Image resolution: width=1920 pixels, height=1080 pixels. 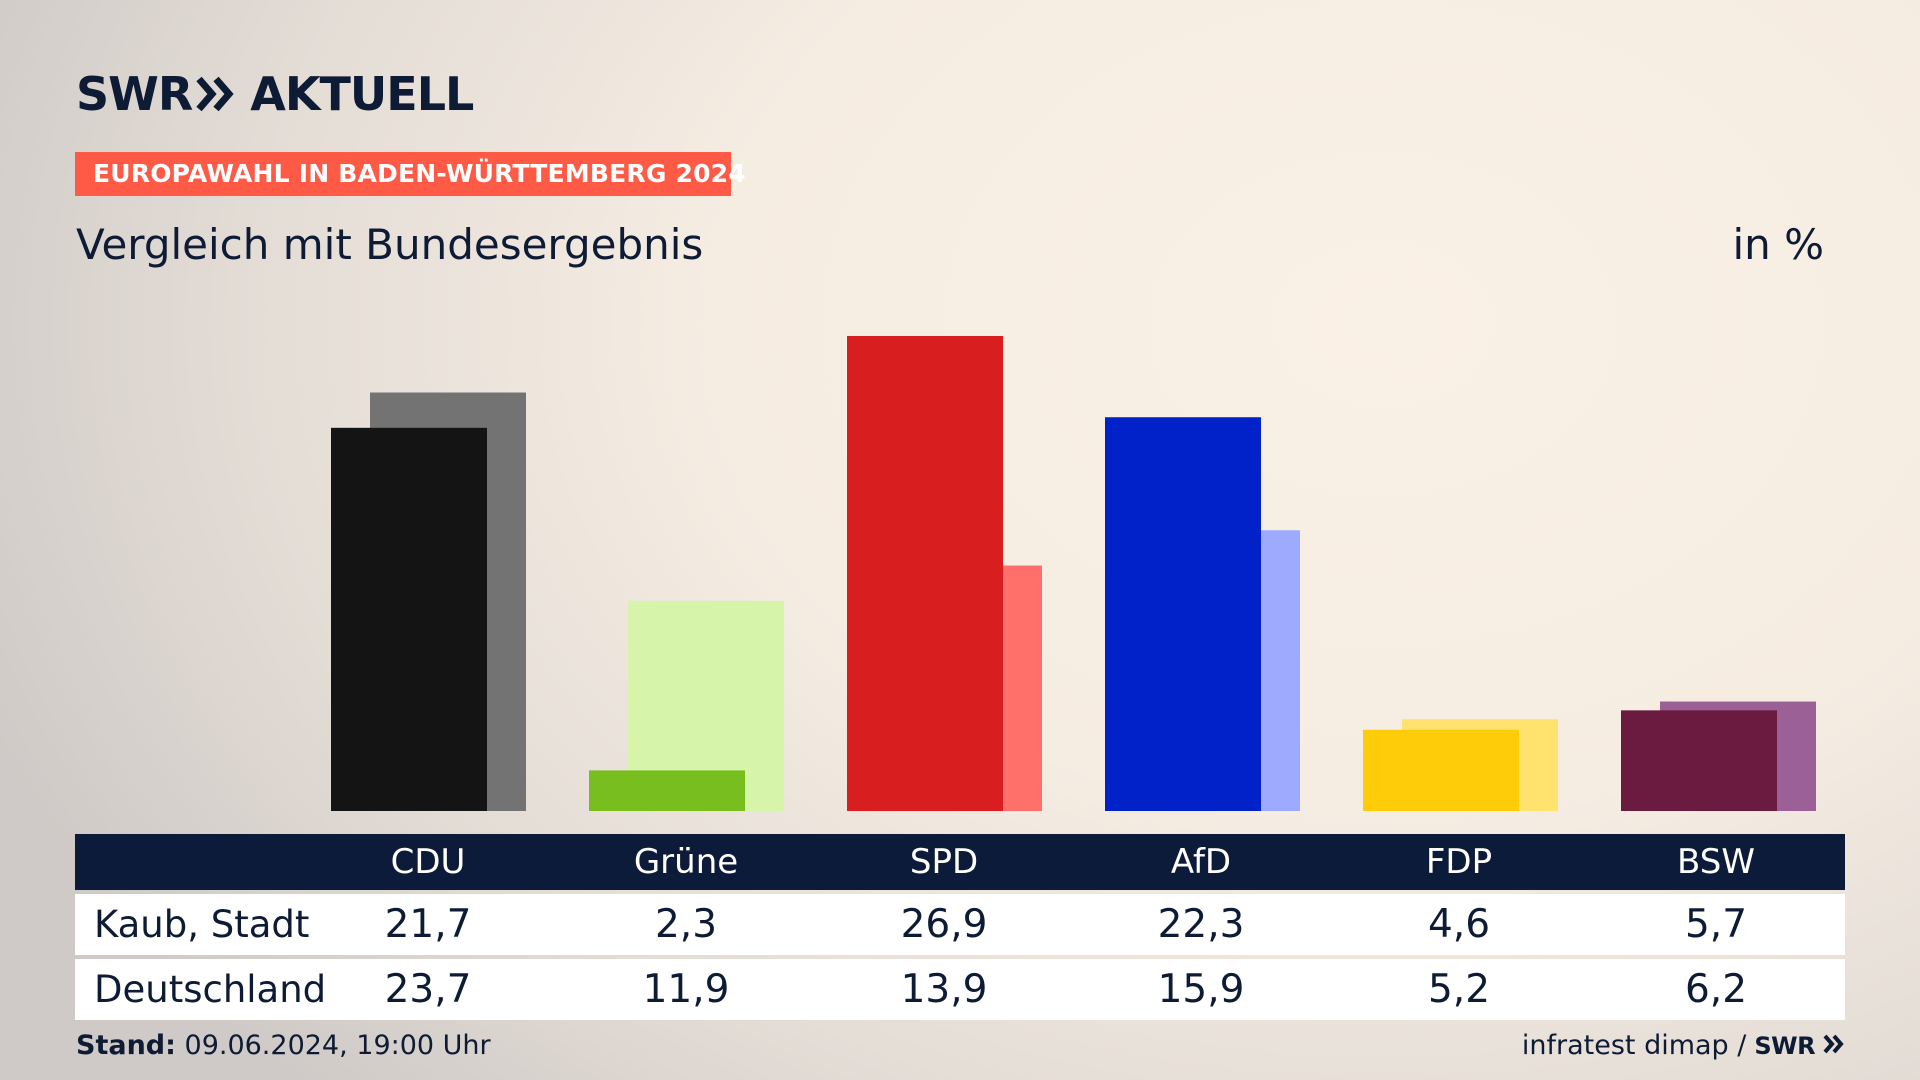 What do you see at coordinates (944, 924) in the screenshot?
I see `table-cell: 26,9` at bounding box center [944, 924].